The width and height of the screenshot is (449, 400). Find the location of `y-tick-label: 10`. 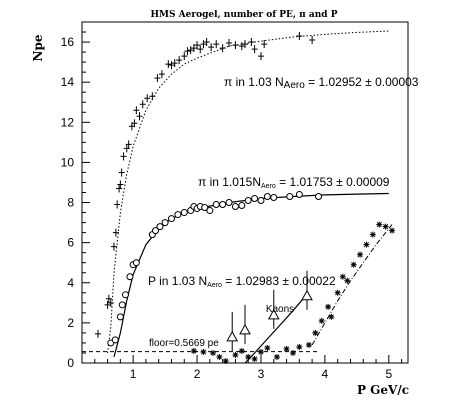

y-tick-label: 10 is located at coordinates (68, 162).